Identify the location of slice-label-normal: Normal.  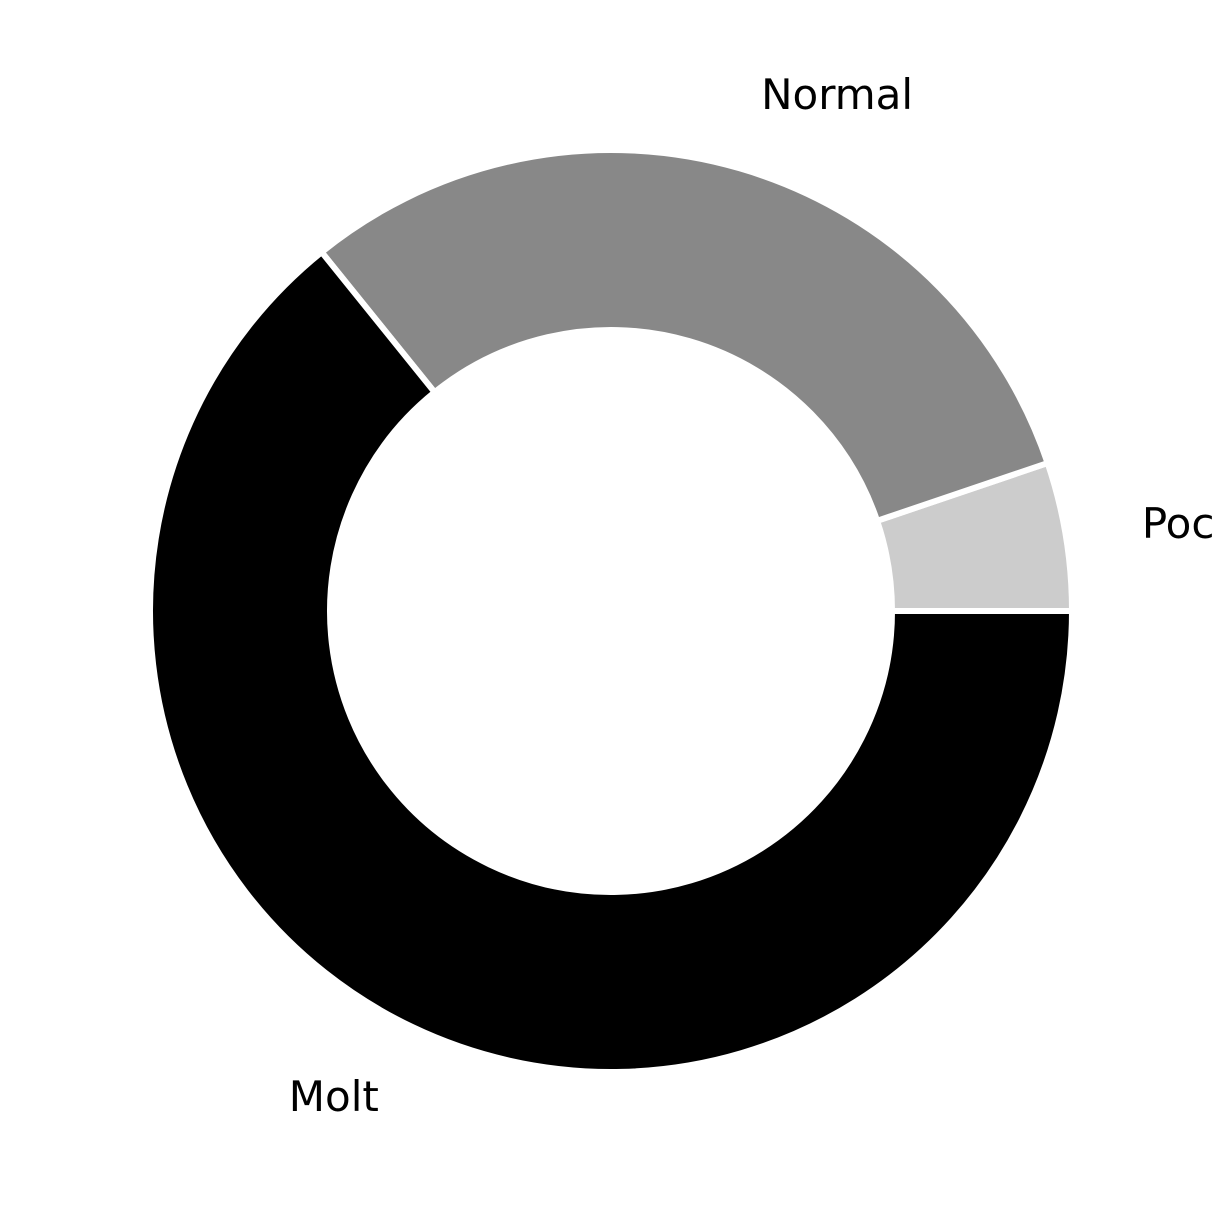
(837, 94).